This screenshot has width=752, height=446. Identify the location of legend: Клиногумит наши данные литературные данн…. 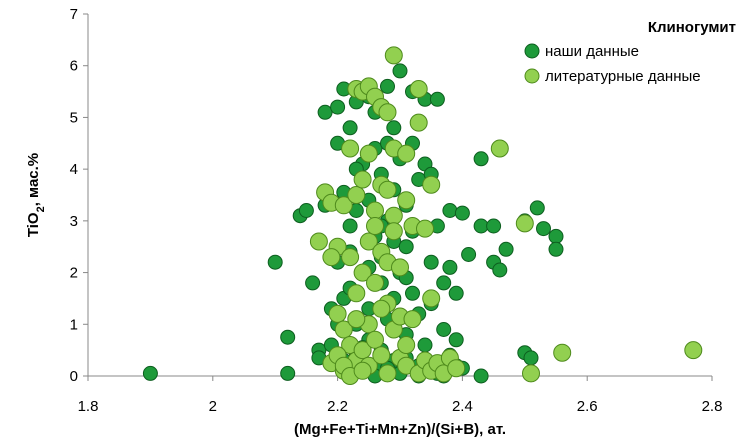
(630, 52).